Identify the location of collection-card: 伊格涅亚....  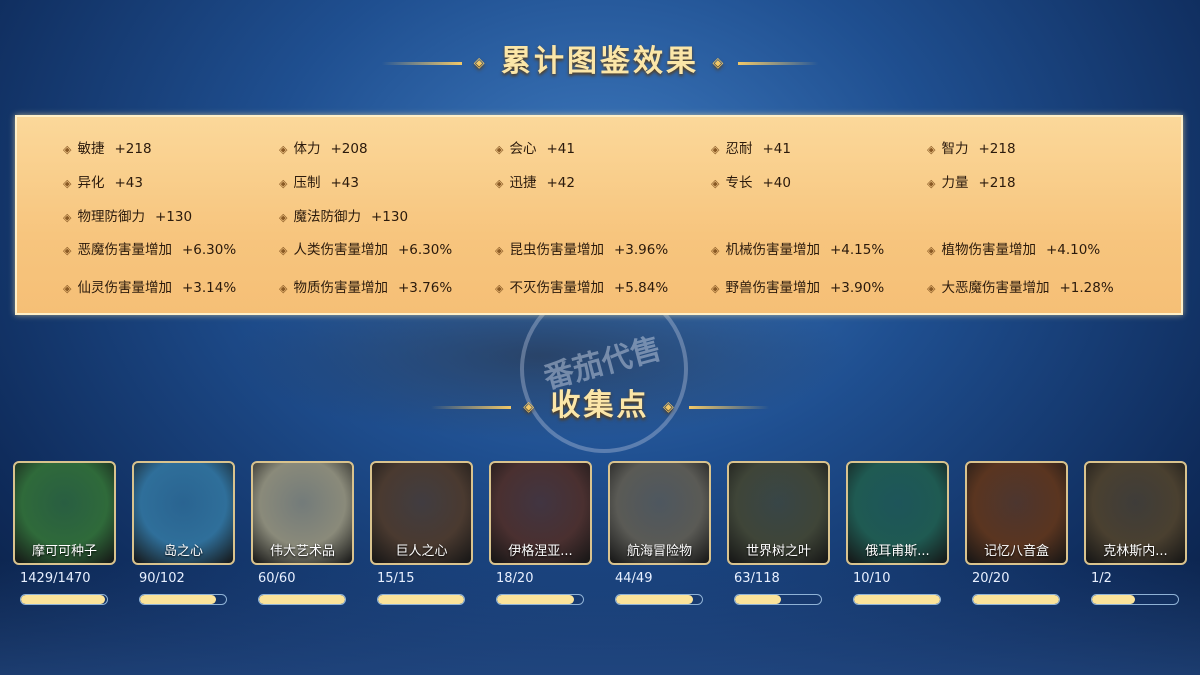
(540, 513).